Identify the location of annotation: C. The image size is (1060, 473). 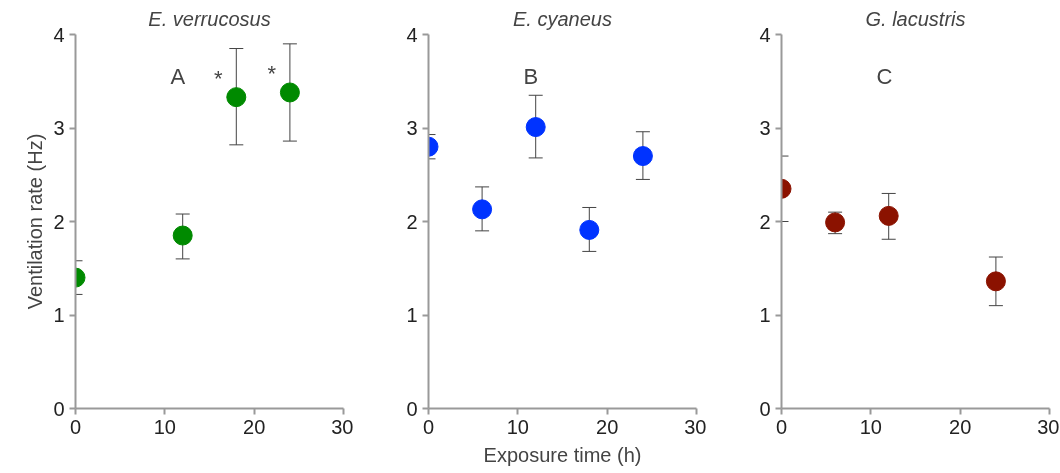
(884, 76).